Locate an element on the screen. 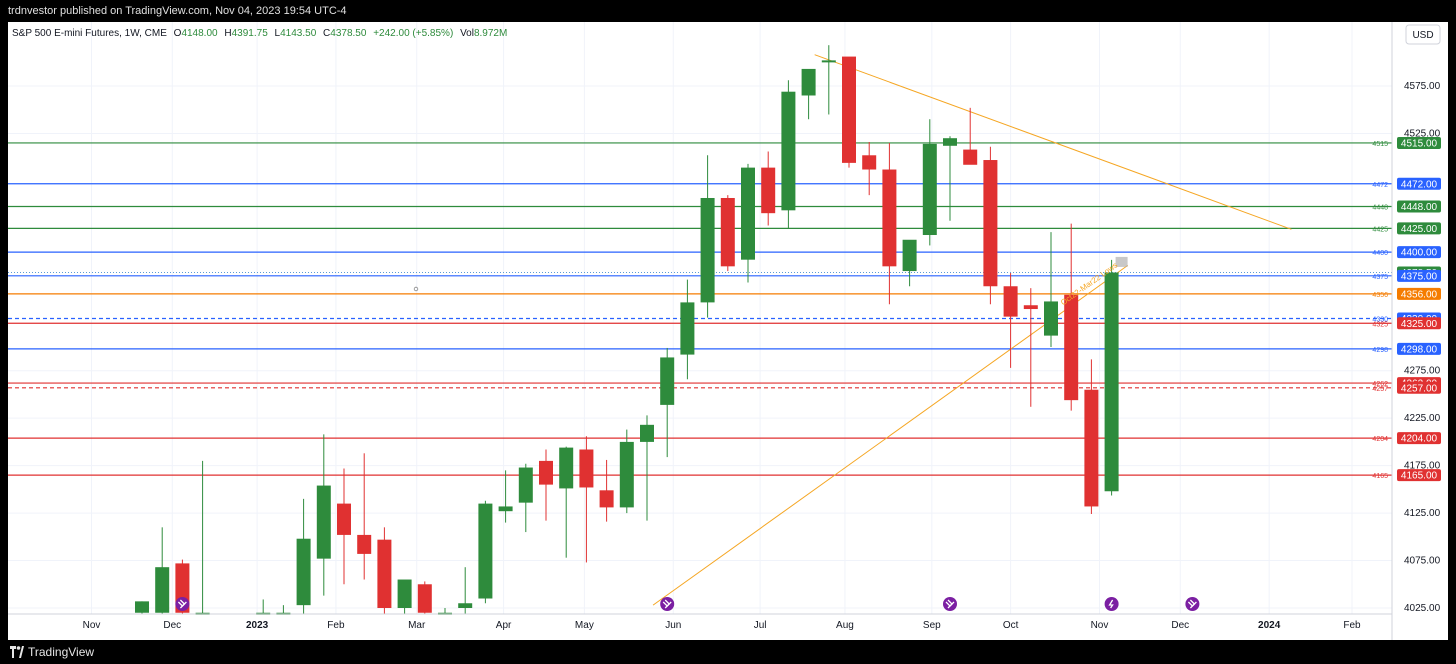  level-side-label: 4448 is located at coordinates (1380, 208).